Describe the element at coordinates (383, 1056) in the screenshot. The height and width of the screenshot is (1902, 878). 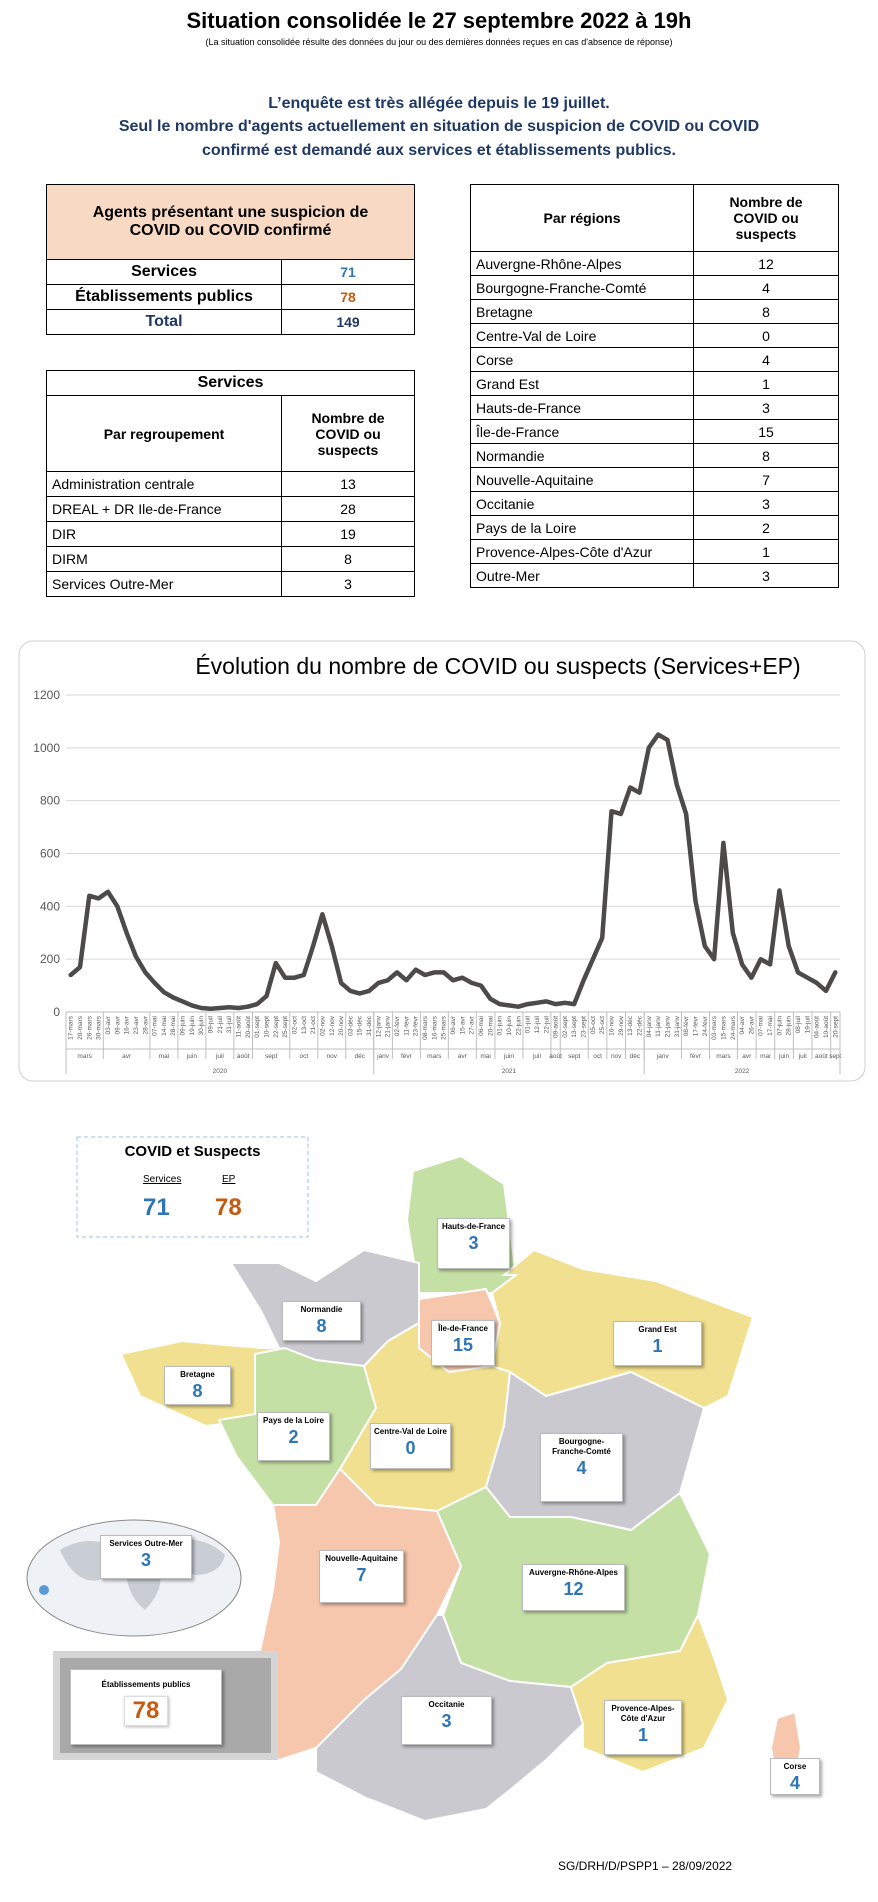
I see `month-label: janv` at that location.